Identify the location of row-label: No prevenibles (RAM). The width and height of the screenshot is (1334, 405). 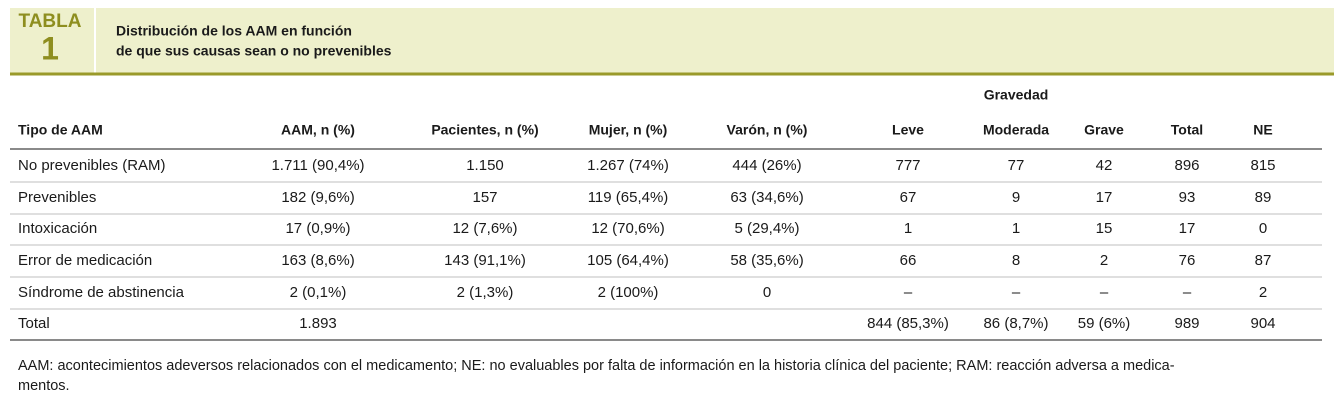
(92, 165).